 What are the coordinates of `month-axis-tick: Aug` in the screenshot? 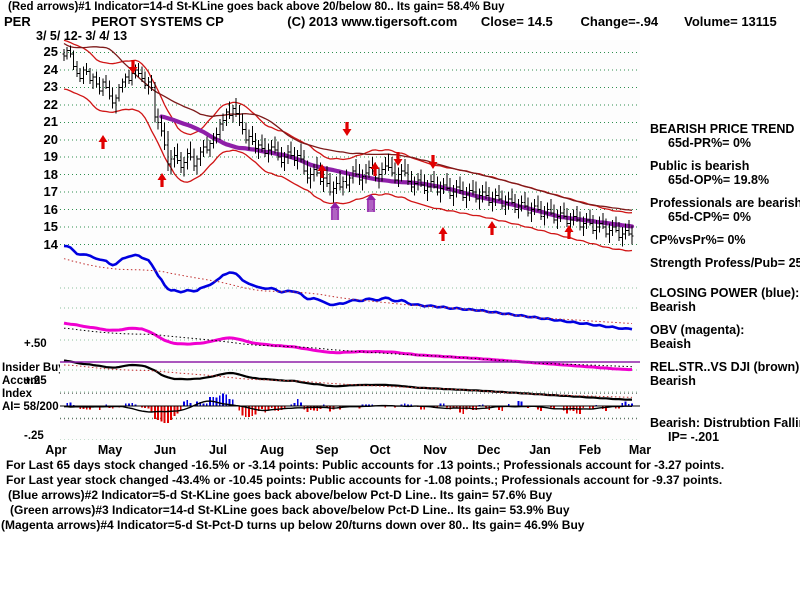 It's located at (272, 450).